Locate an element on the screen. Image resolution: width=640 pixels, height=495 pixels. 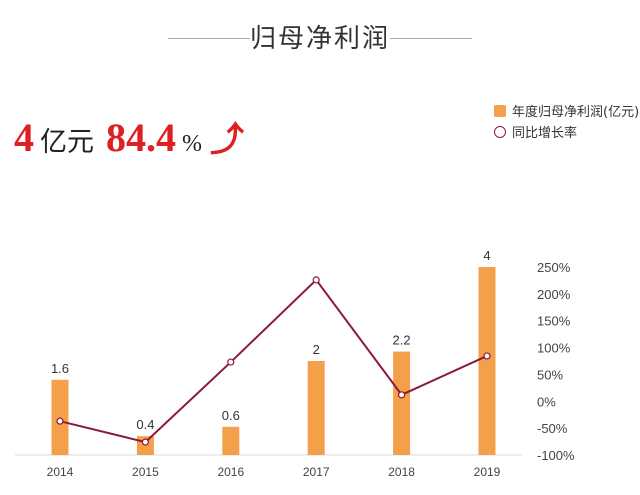
y-right-tick: 0% is located at coordinates (546, 401).